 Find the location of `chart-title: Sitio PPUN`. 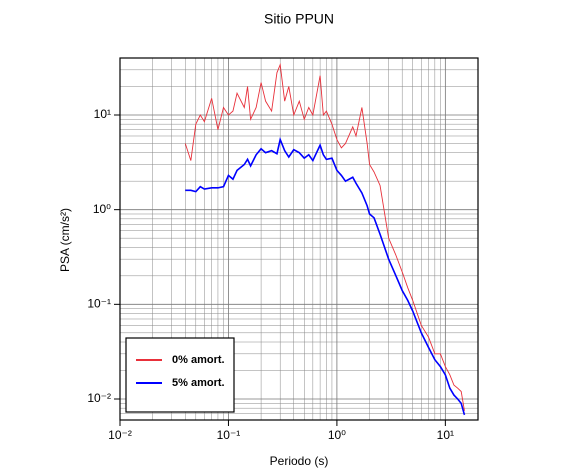

chart-title: Sitio PPUN is located at coordinates (299, 19).